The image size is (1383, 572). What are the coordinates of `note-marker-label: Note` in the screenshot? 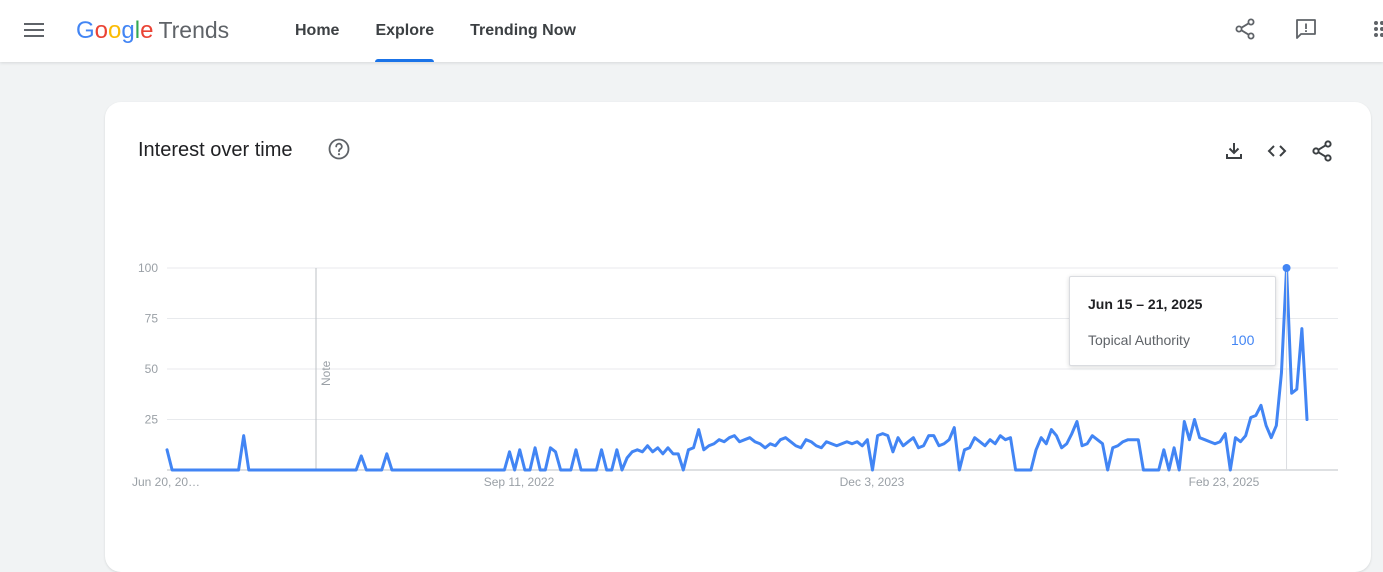 It's located at (326, 373).